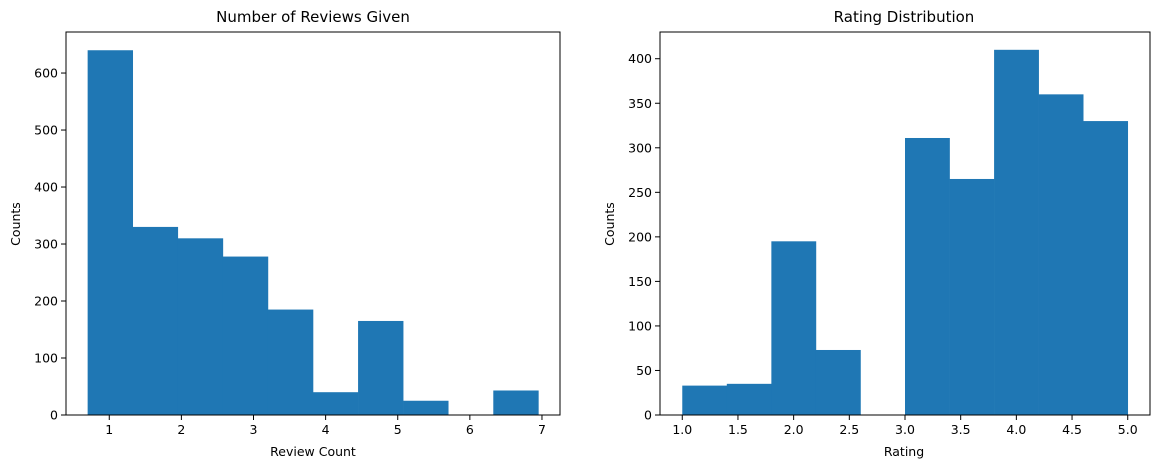 The height and width of the screenshot is (468, 1160). Describe the element at coordinates (181, 429) in the screenshot. I see `x-tick-label: 2` at that location.